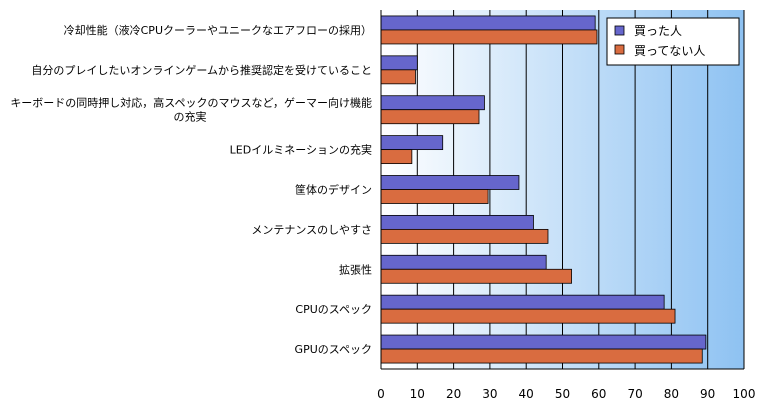  I want to click on x-tick-label: 10, so click(417, 394).